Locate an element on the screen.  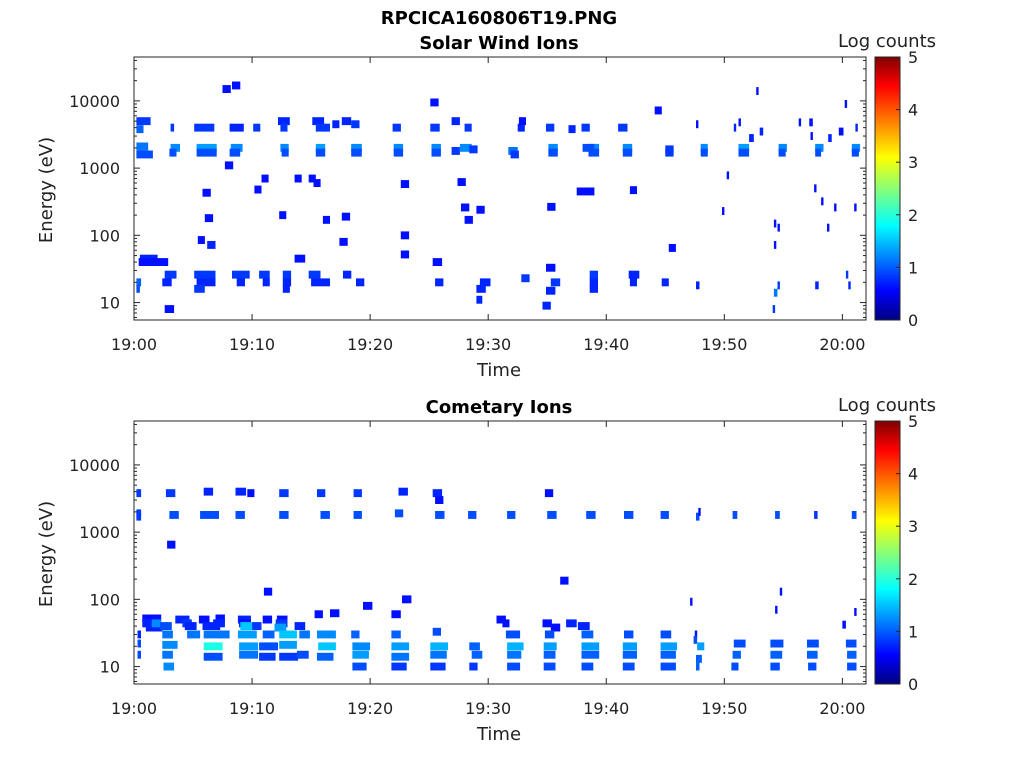
cometary-ylabel: Energy (eV) is located at coordinates (46, 554).